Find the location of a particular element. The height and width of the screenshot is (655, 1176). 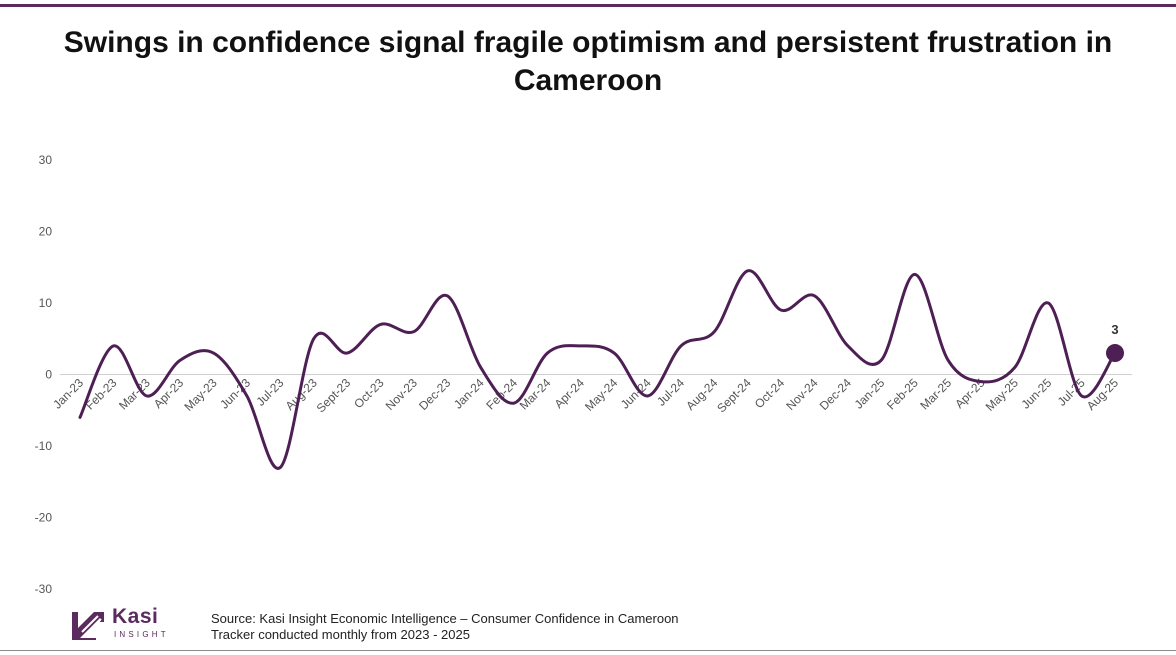

y-tick-label: 30 is located at coordinates (46, 160).